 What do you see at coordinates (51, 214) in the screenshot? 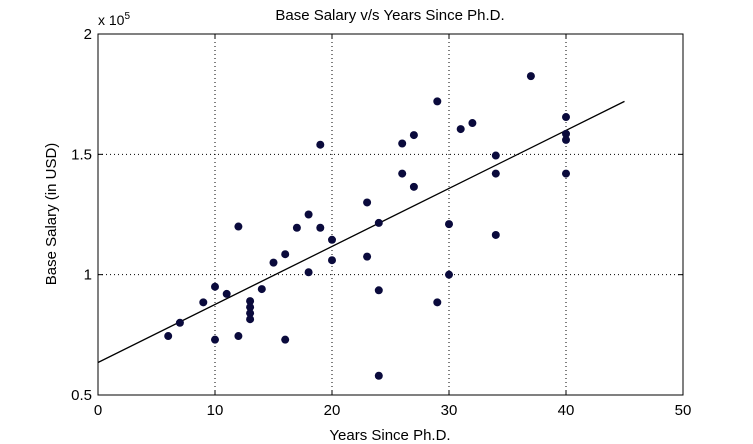
I see `y-axis-label: Base Salary (in USD)` at bounding box center [51, 214].